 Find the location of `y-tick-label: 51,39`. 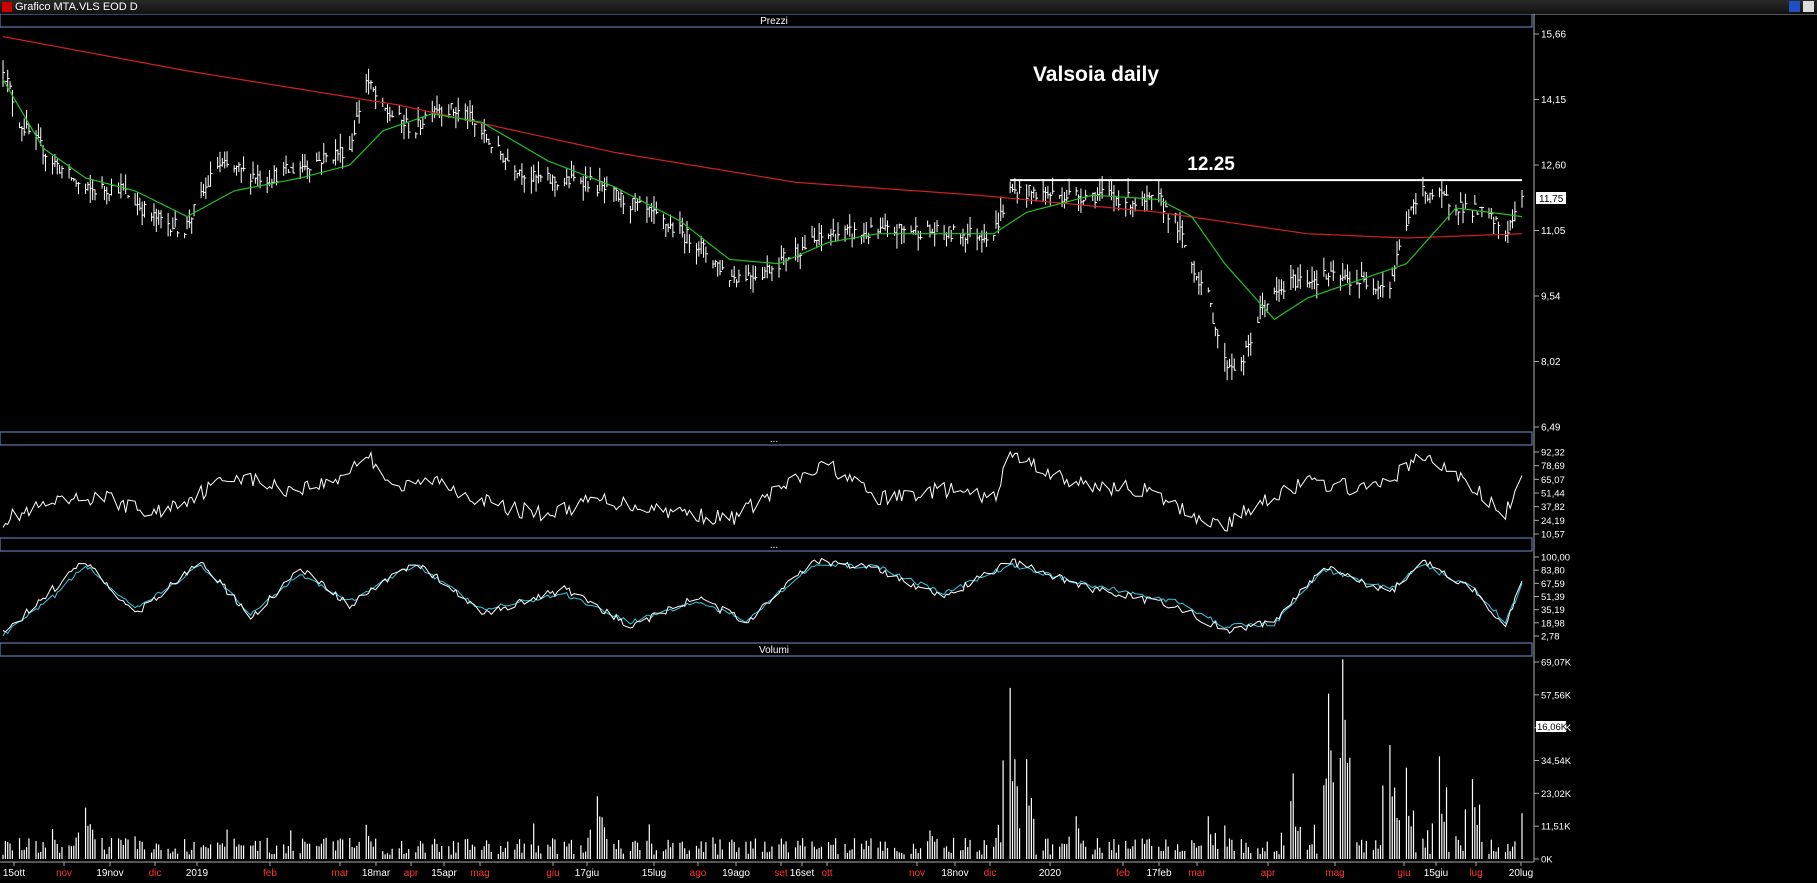

y-tick-label: 51,39 is located at coordinates (1553, 597).